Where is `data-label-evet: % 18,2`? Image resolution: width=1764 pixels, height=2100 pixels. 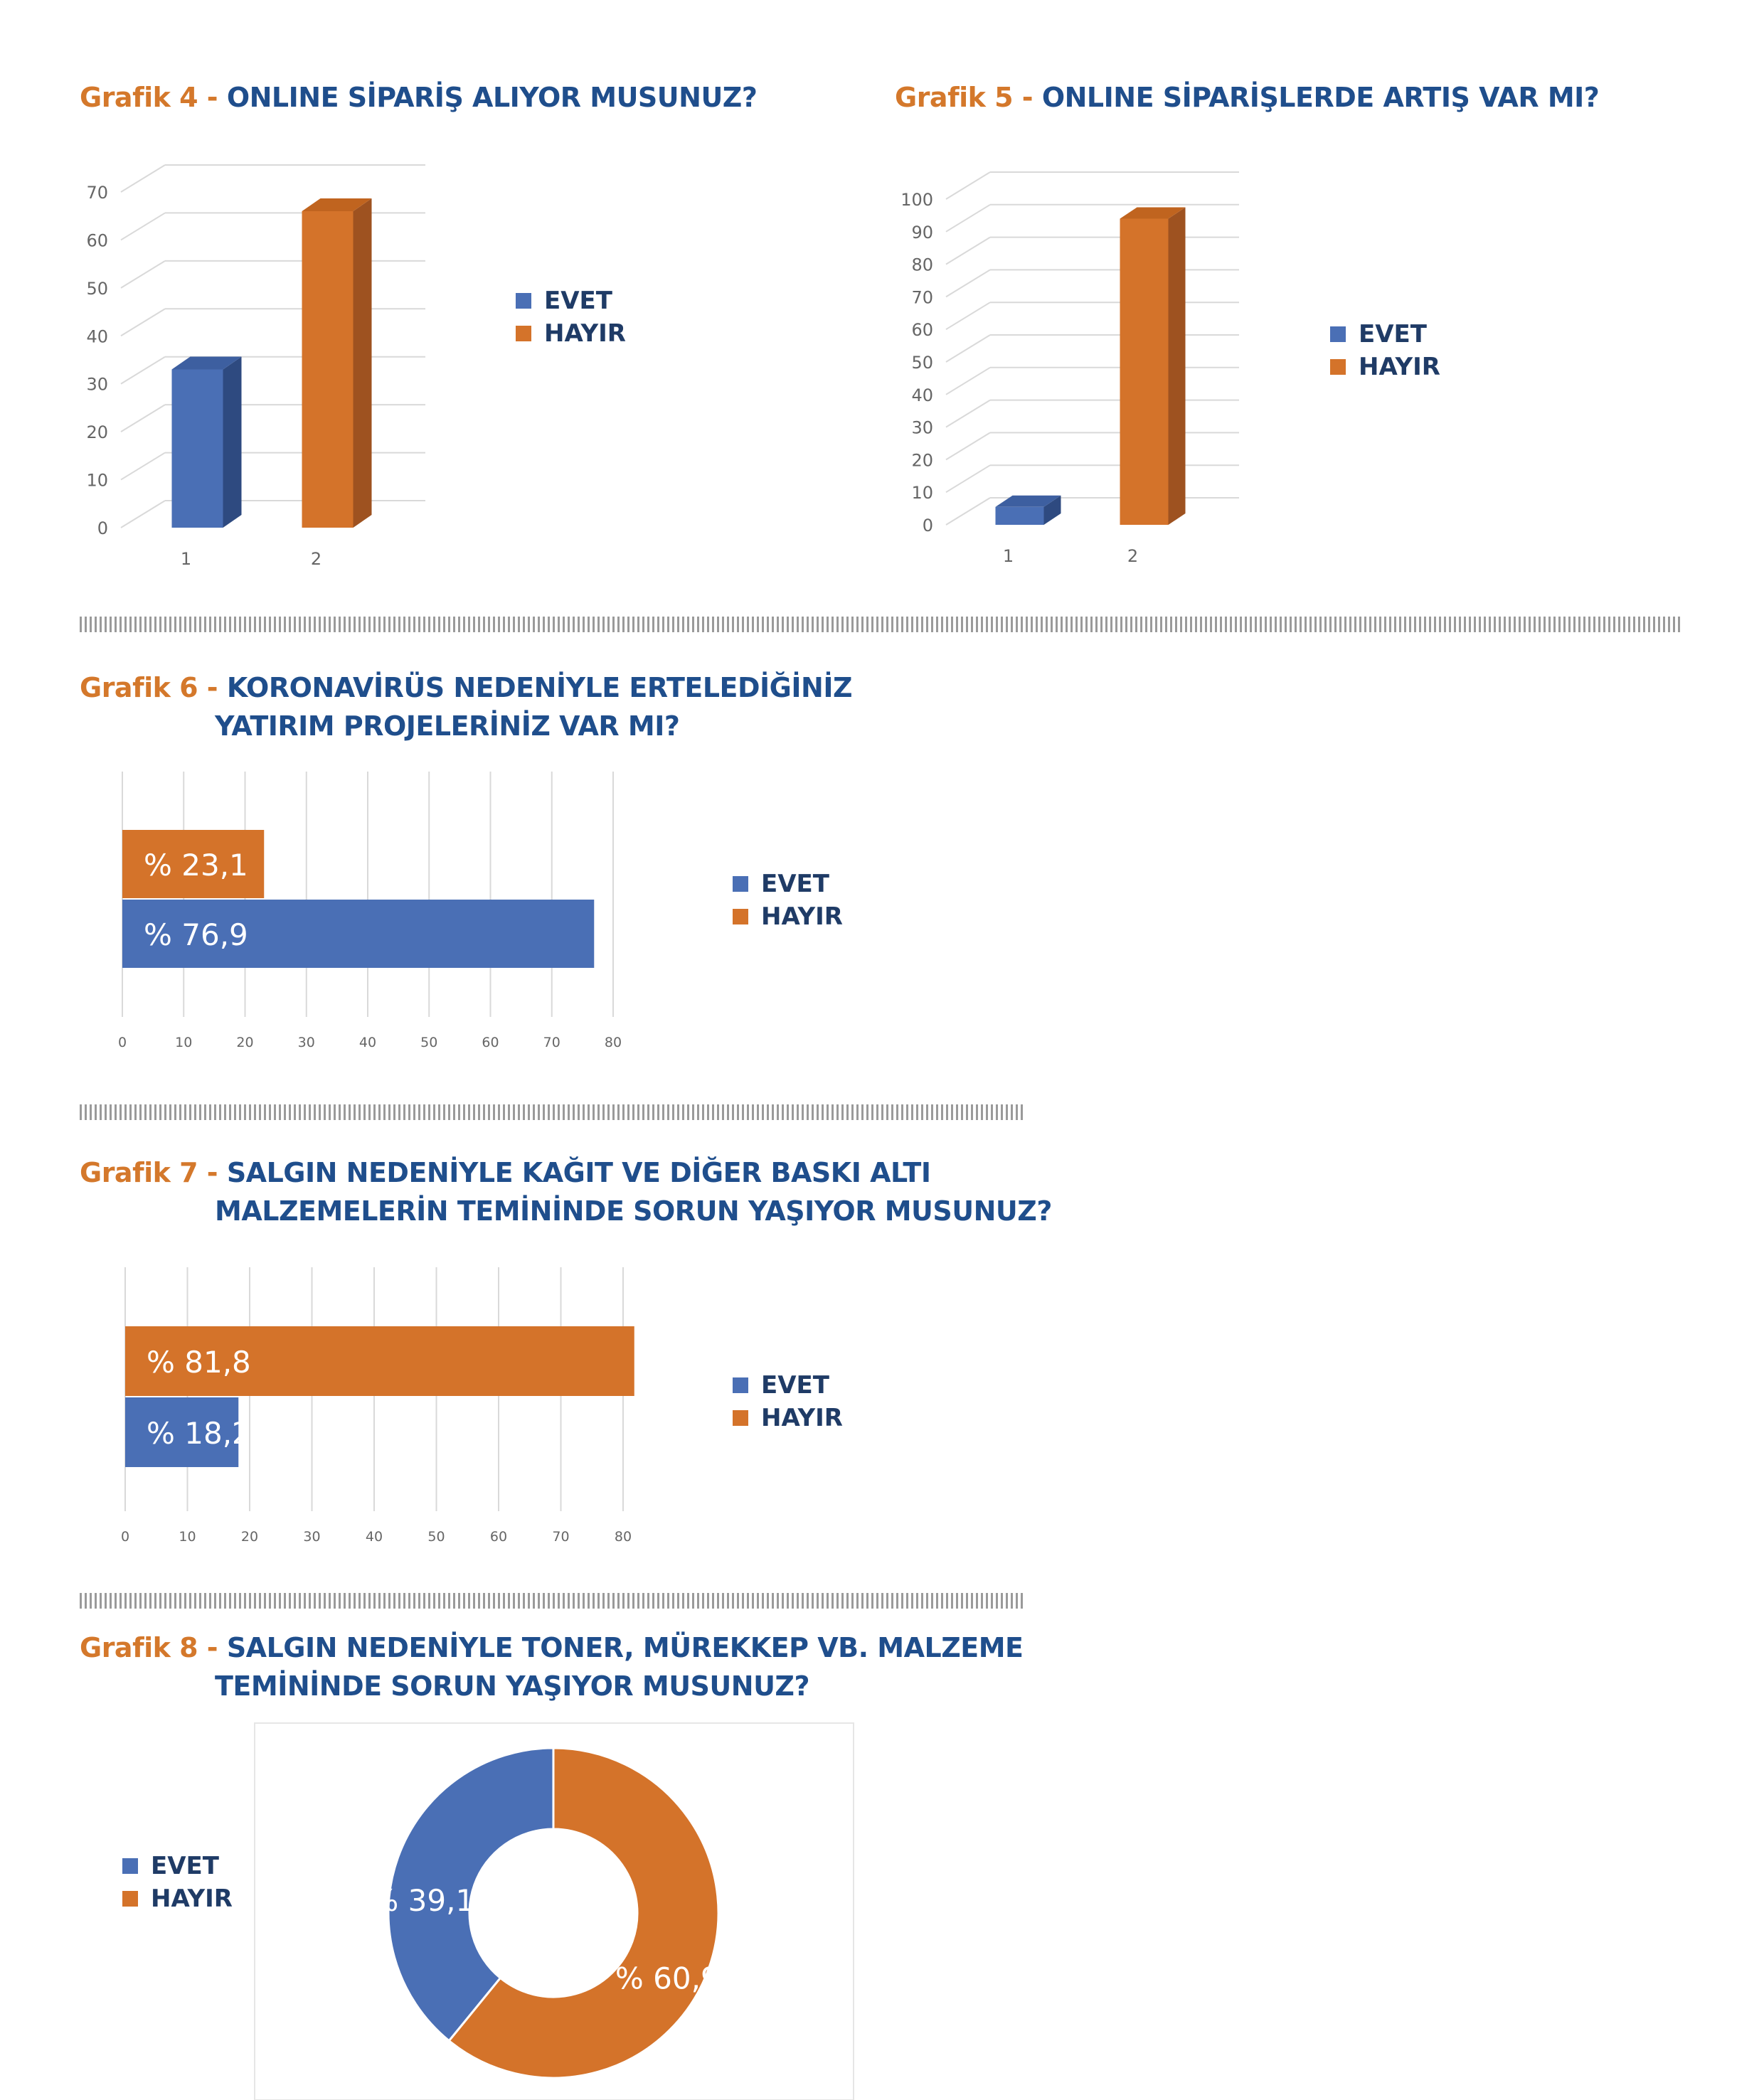 data-label-evet: % 18,2 is located at coordinates (199, 1433).